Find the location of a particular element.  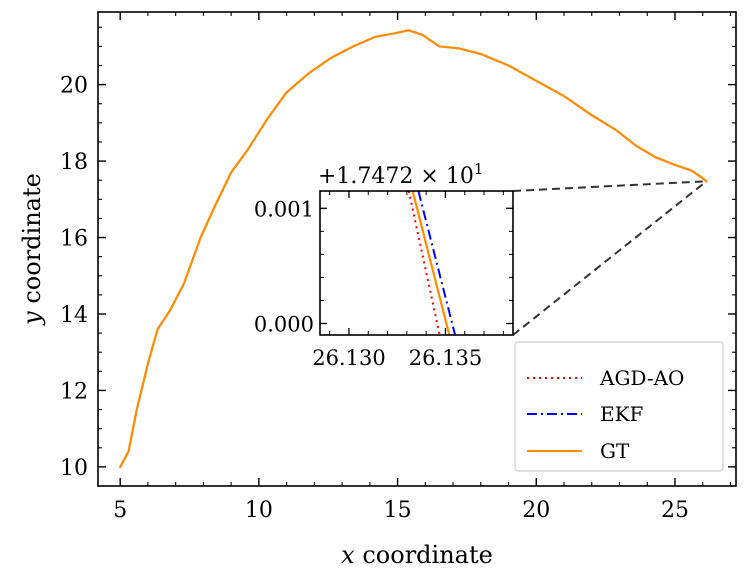

zoom-connector-bottom is located at coordinates (610, 258).